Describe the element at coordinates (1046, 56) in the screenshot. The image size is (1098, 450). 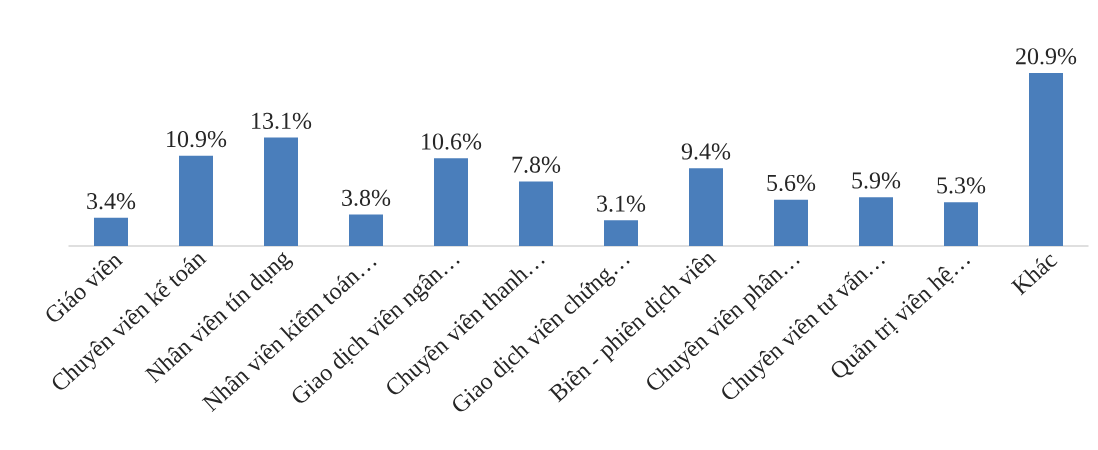
I see `data-label: 20.9%` at that location.